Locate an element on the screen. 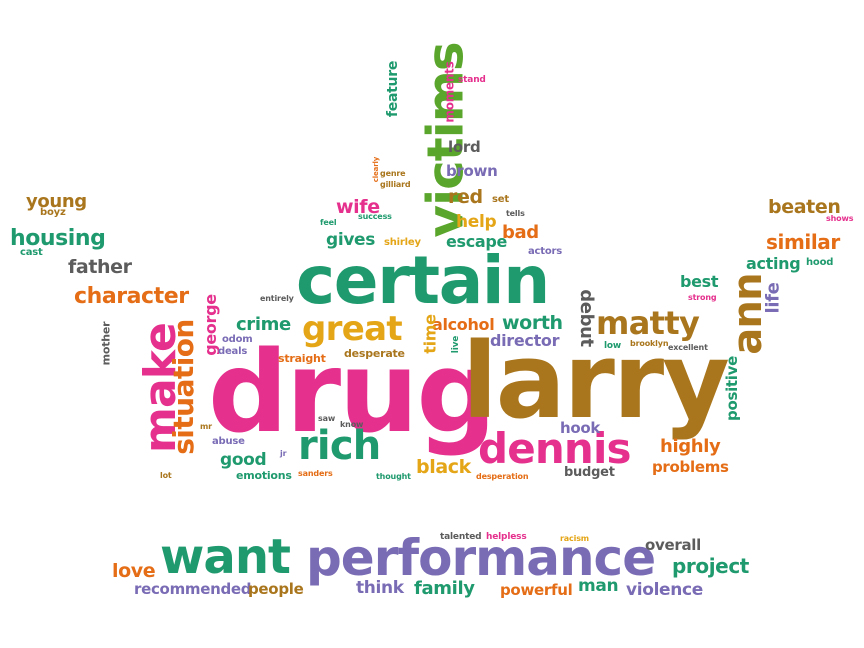  word-life: life is located at coordinates (773, 298).